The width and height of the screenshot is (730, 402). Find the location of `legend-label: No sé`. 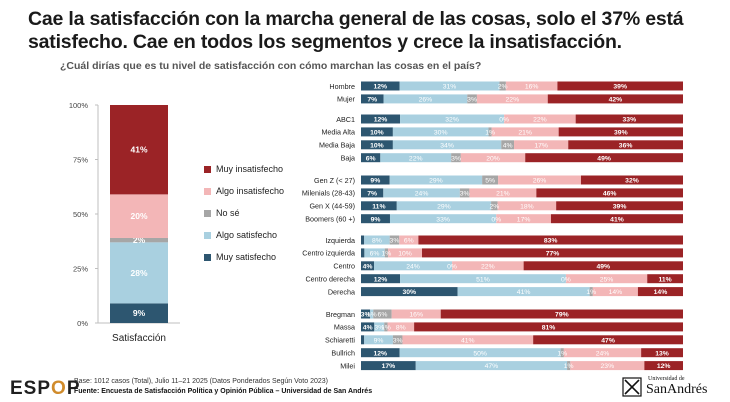

legend-label: No sé is located at coordinates (228, 213).